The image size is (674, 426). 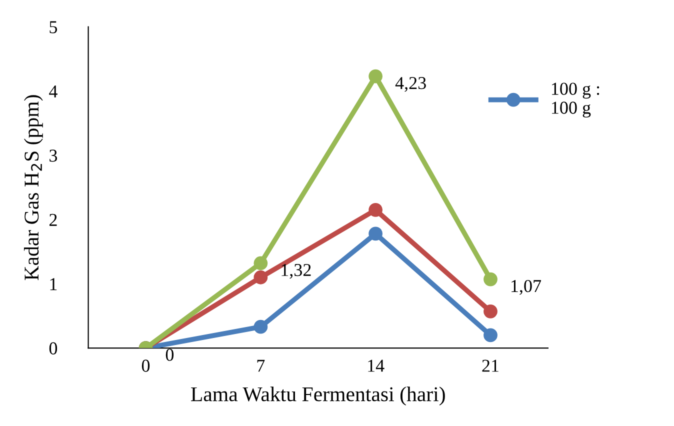 What do you see at coordinates (53, 220) in the screenshot?
I see `y-tick-label: 2` at bounding box center [53, 220].